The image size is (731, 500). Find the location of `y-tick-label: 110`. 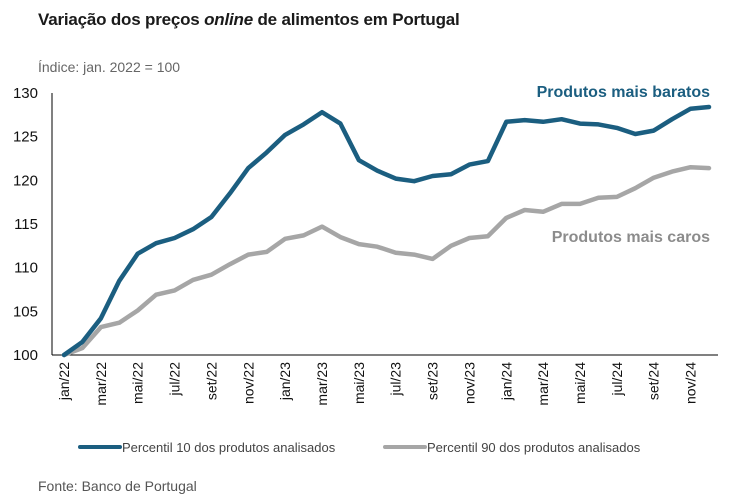

y-tick-label: 110 is located at coordinates (26, 268).